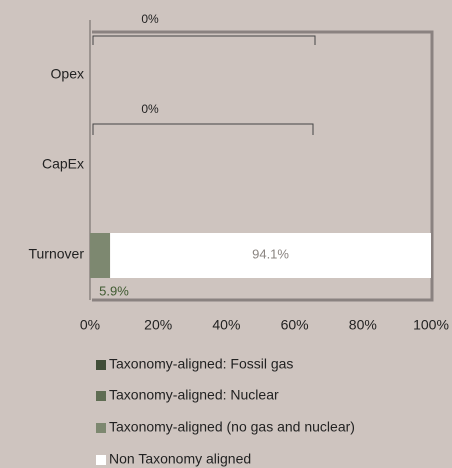 Image resolution: width=452 pixels, height=468 pixels. What do you see at coordinates (194, 395) in the screenshot?
I see `legend-label: Taxonomy-aligned: Nuclear` at bounding box center [194, 395].